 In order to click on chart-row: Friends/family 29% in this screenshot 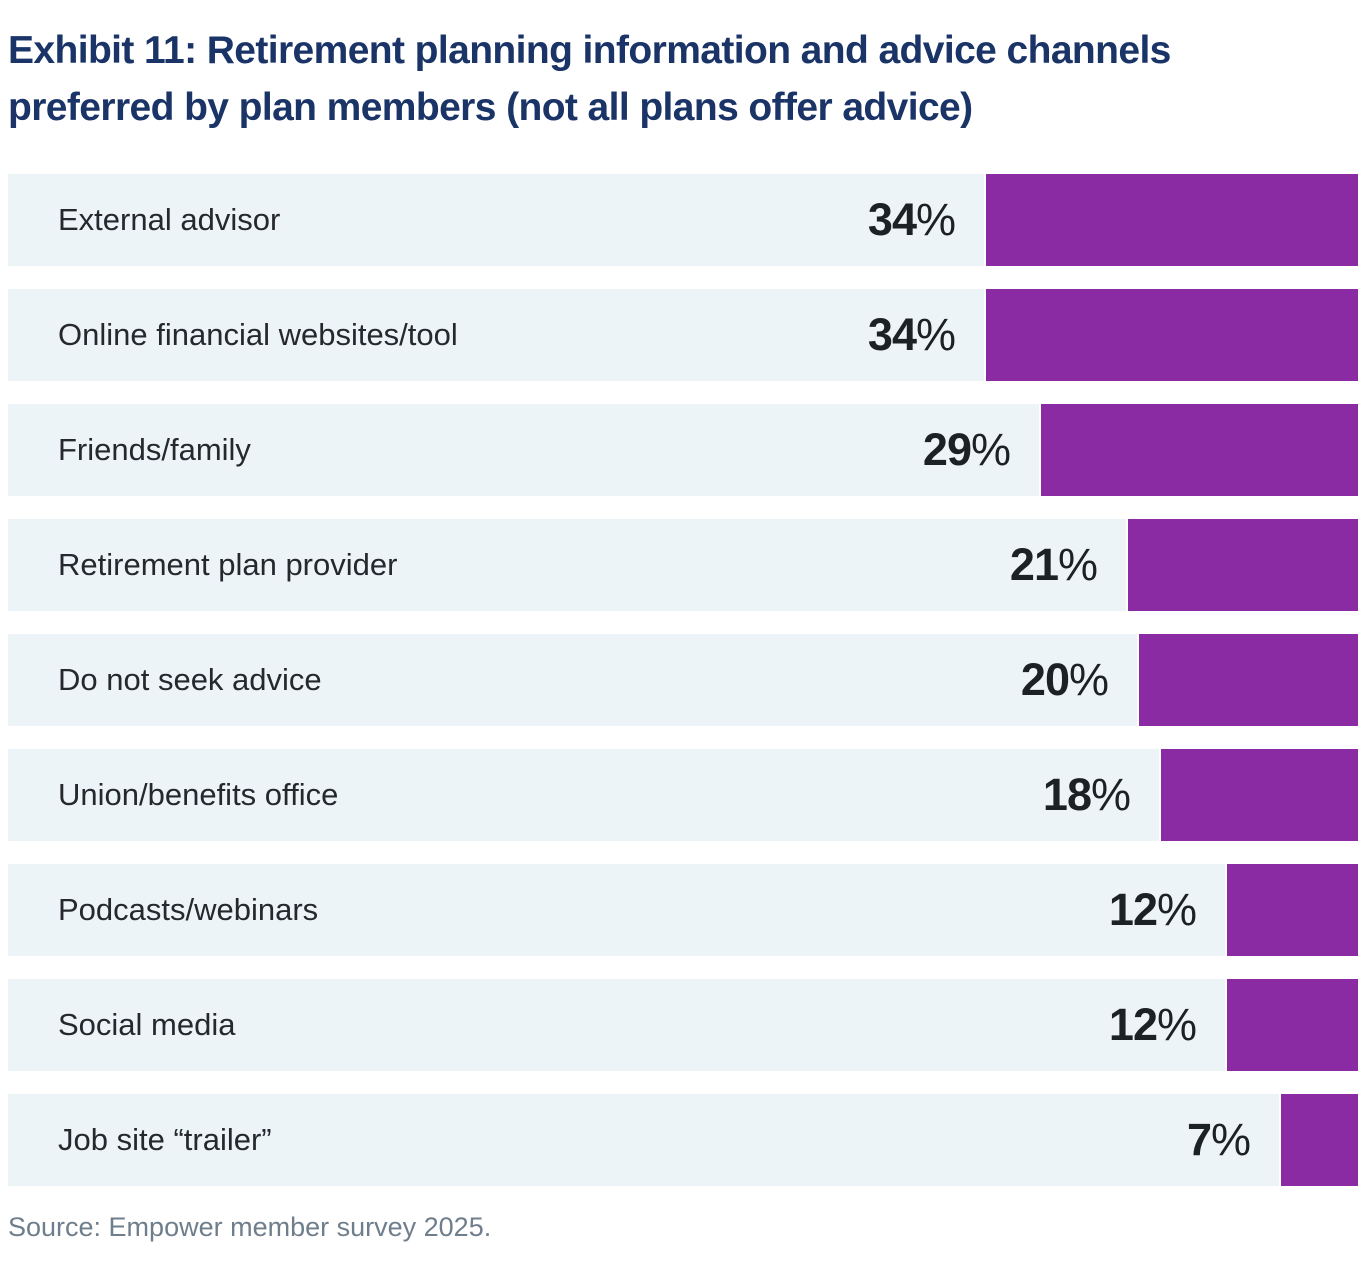, I will do `click(683, 450)`.